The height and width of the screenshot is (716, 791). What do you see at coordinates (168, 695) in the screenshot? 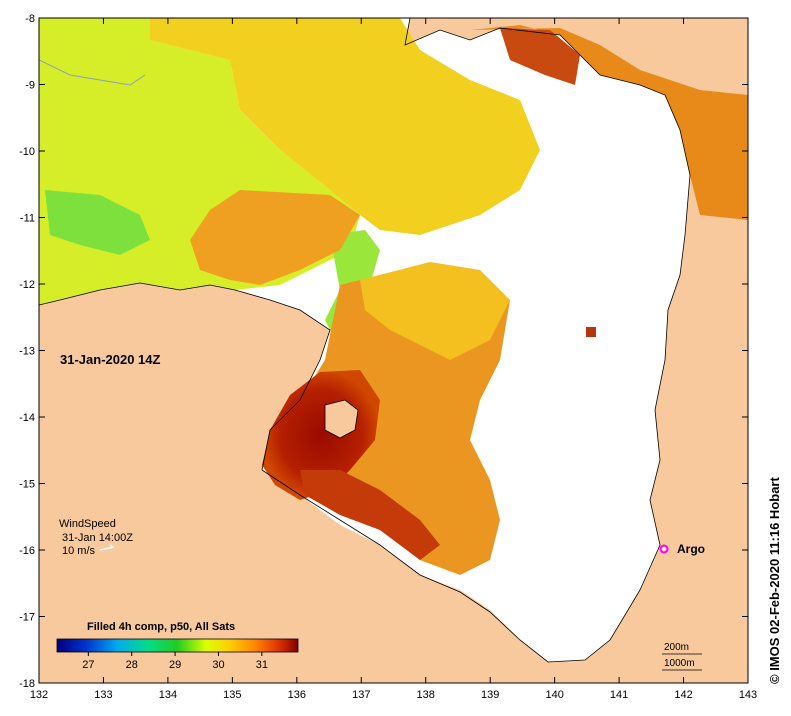
I see `x-tick-label: 134` at bounding box center [168, 695].